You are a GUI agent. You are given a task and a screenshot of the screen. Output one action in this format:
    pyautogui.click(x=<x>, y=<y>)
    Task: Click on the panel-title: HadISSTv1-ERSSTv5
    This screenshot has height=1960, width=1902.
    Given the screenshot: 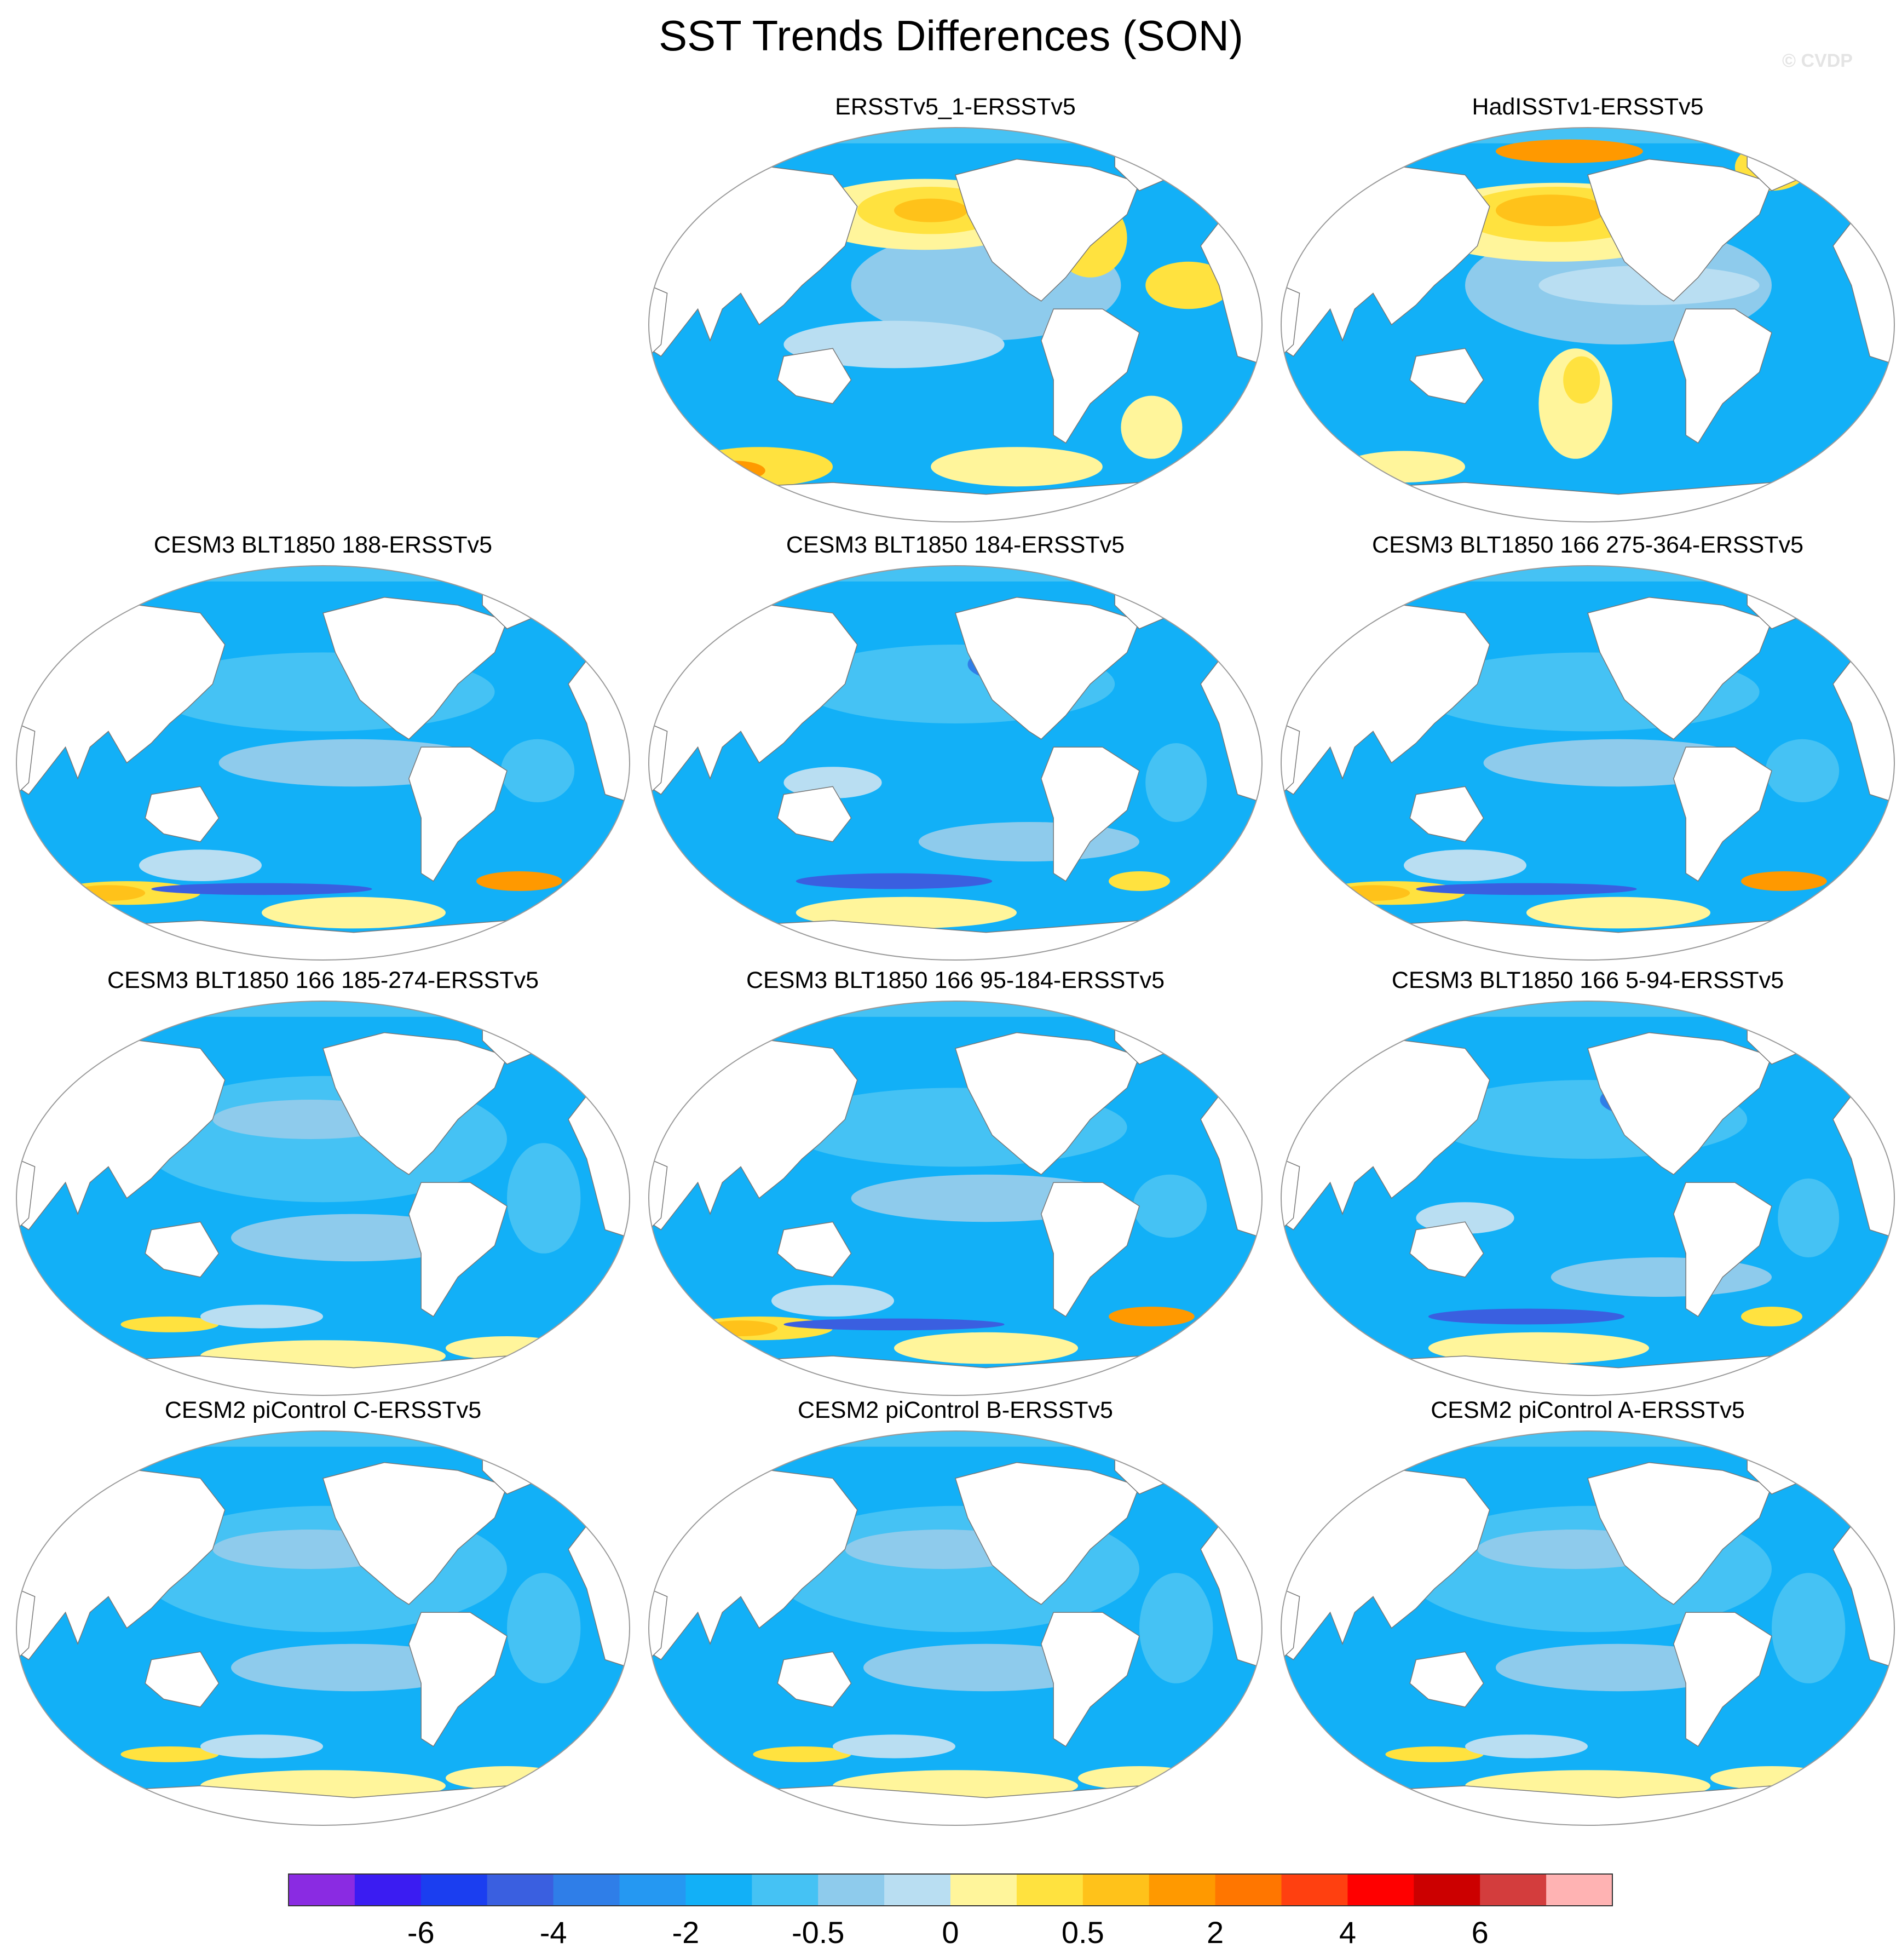 What is the action you would take?
    pyautogui.click(x=1588, y=107)
    